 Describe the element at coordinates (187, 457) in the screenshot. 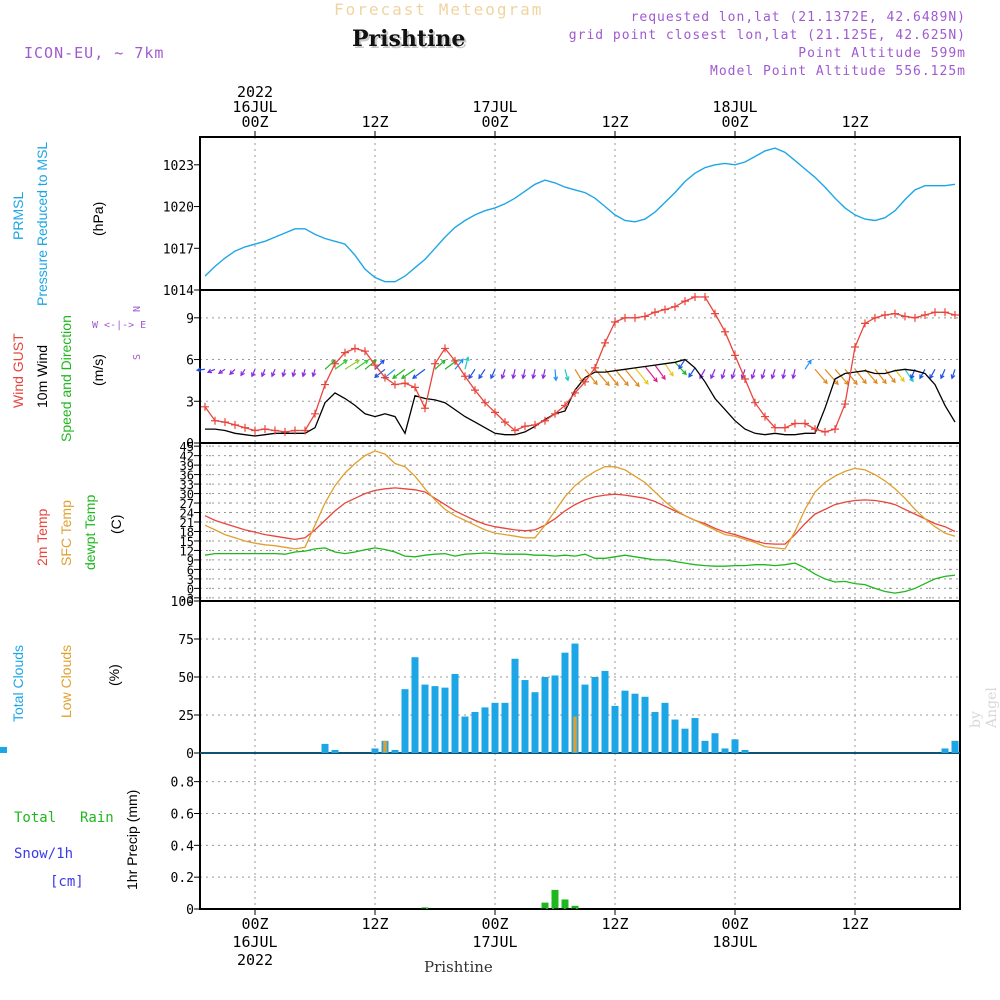

I see `y-tick-label: 42` at that location.